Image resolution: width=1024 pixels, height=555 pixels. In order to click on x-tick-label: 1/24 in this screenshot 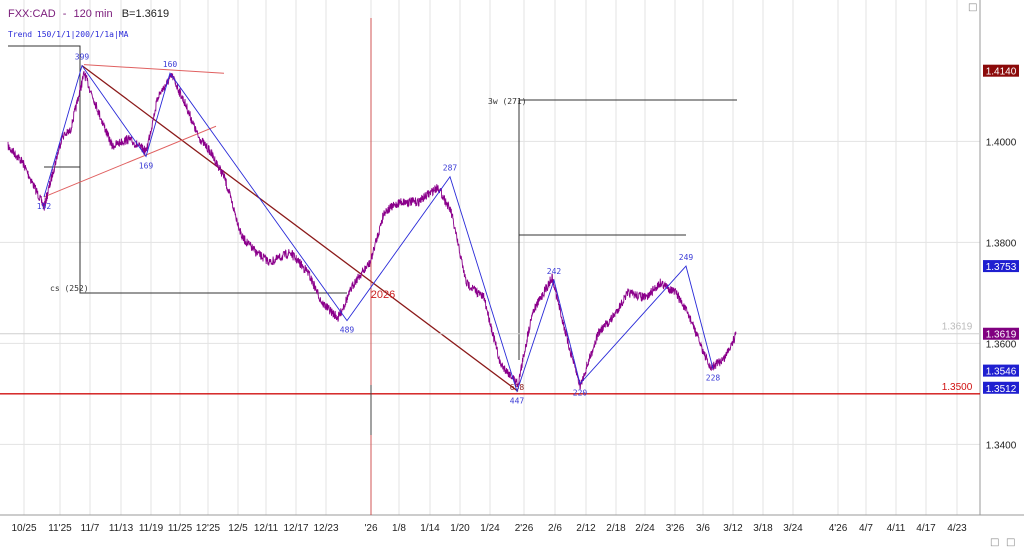, I will do `click(490, 528)`.